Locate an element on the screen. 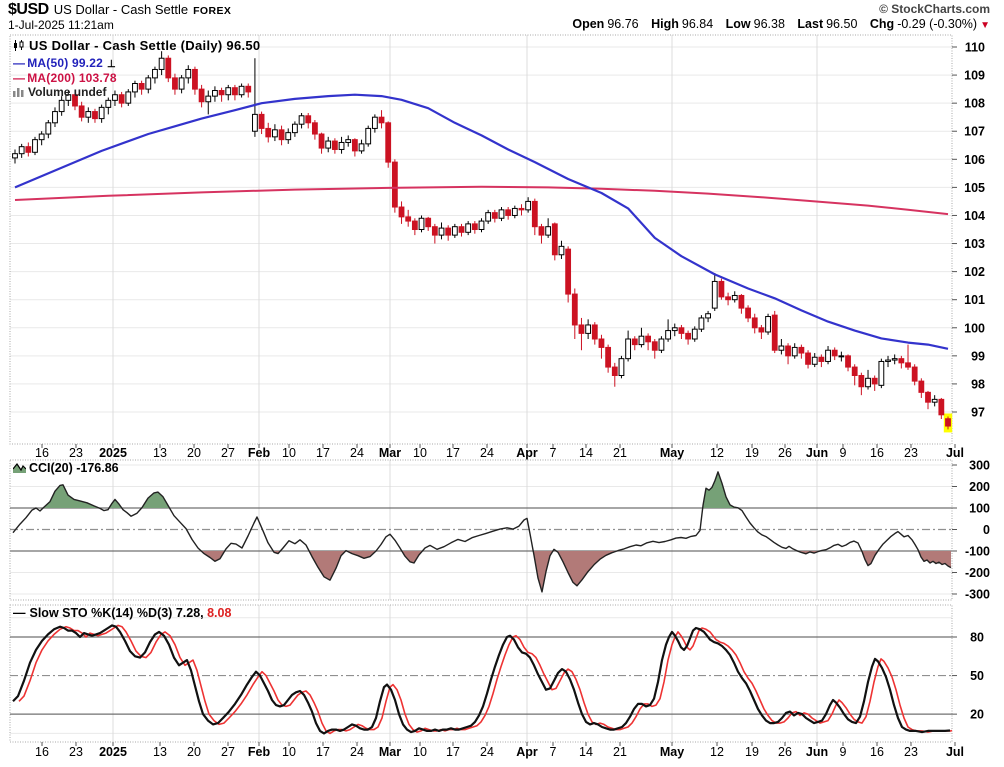 The image size is (1004, 767). high-value: 96.84 is located at coordinates (697, 24).